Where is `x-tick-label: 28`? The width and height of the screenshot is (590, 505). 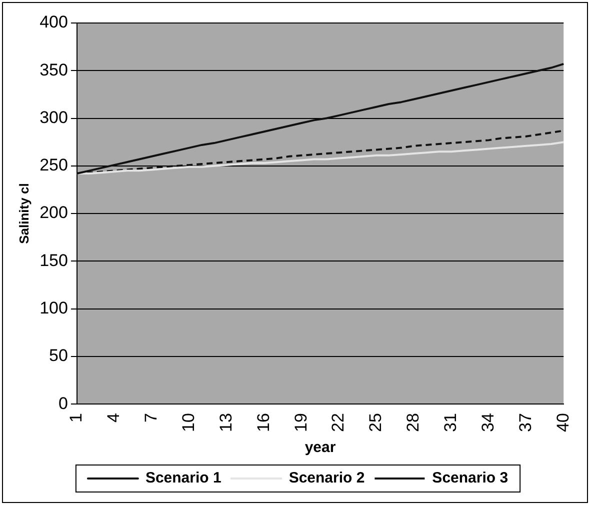 x-tick-label: 28 is located at coordinates (413, 422).